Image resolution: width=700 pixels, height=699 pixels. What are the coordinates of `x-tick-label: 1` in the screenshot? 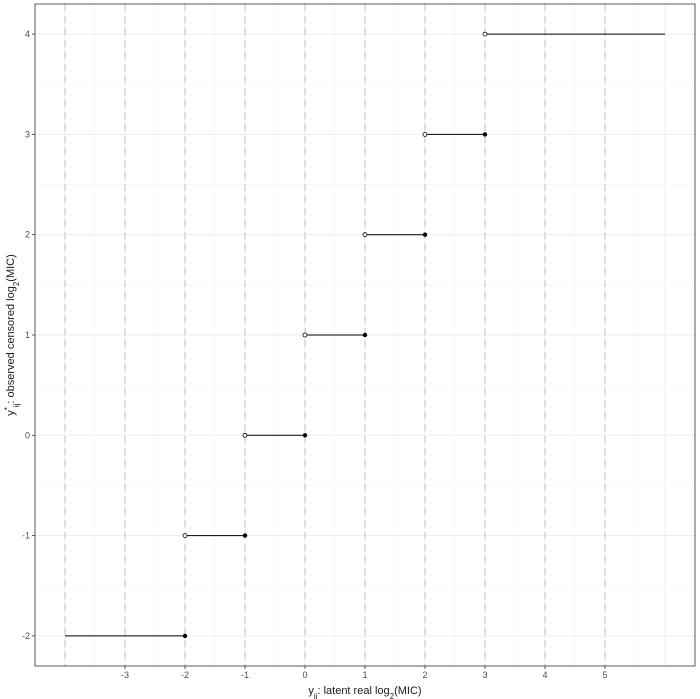 It's located at (364, 675).